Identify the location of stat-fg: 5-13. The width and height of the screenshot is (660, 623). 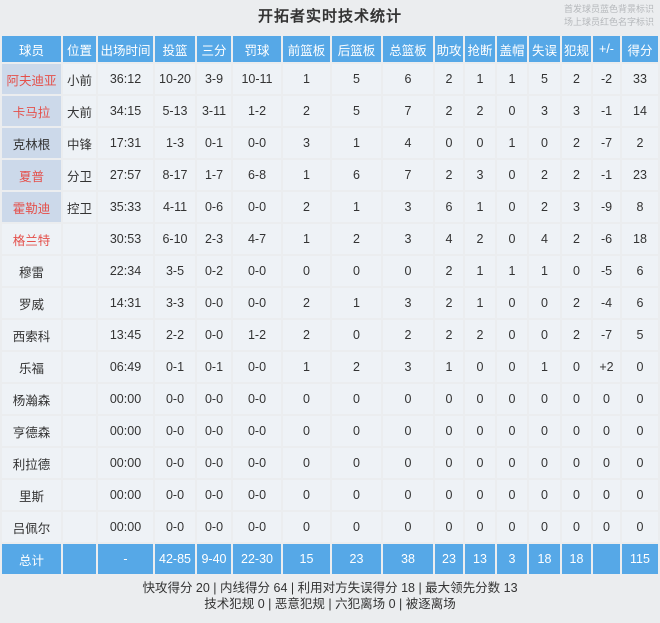
(175, 111).